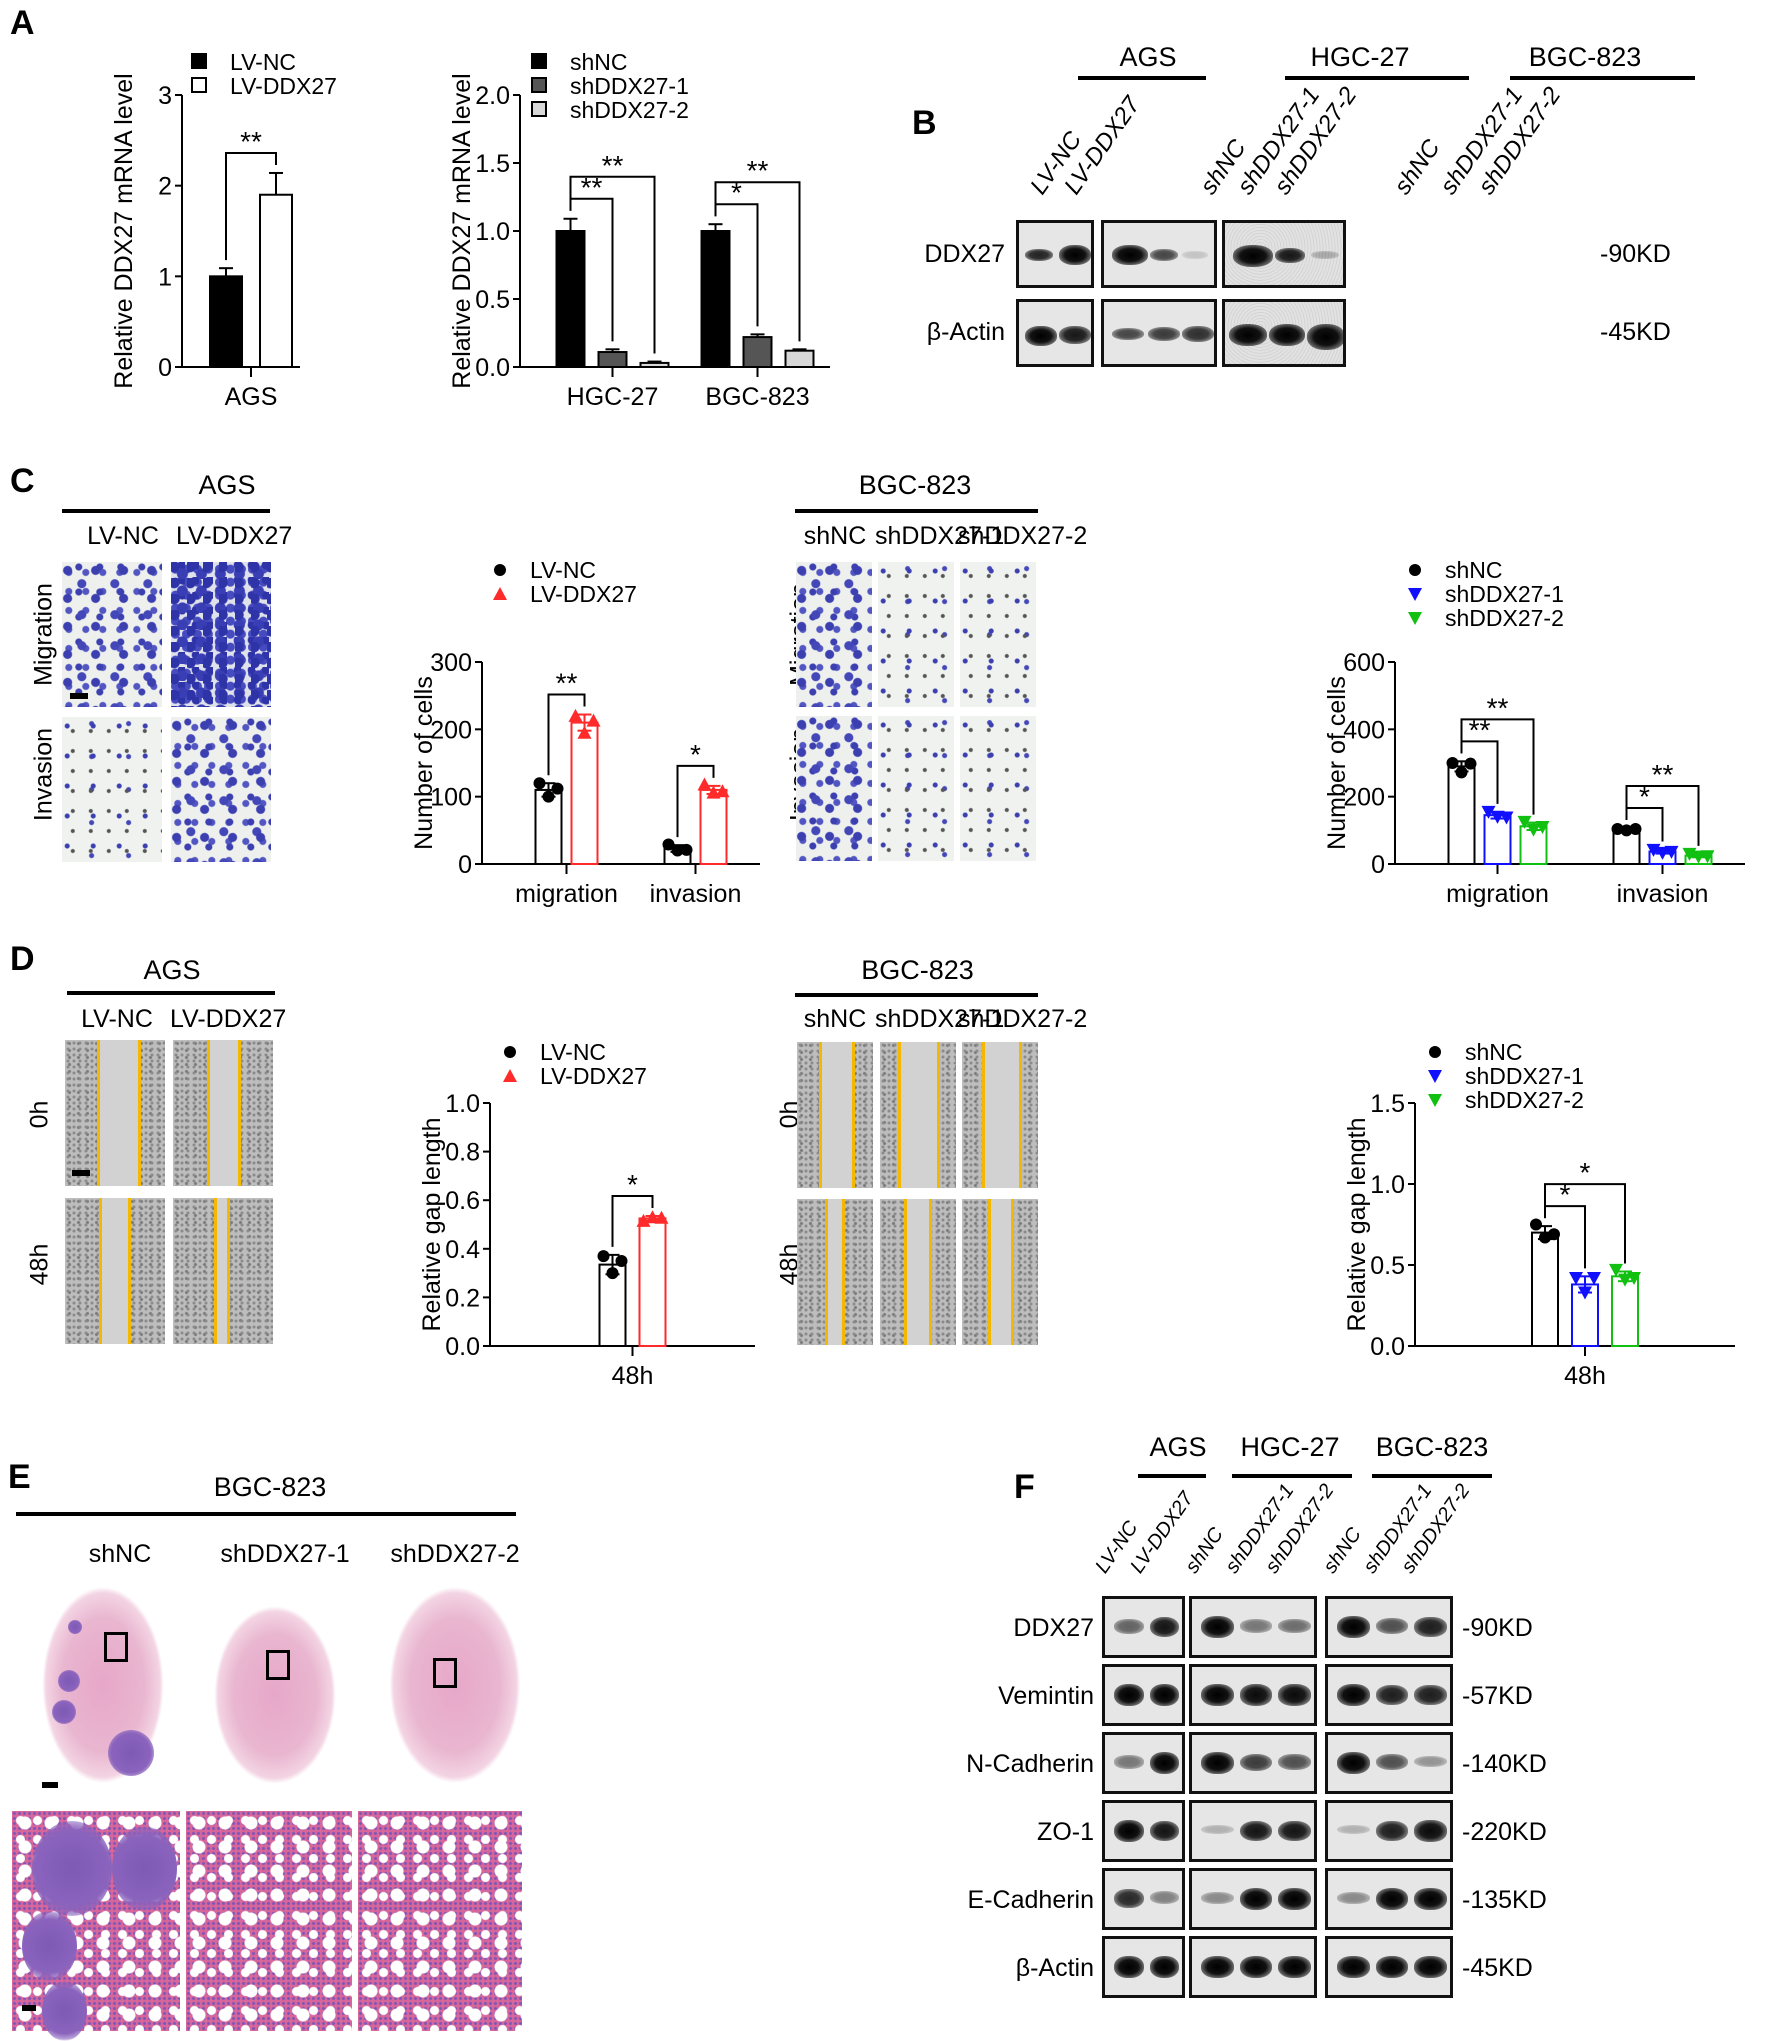 The height and width of the screenshot is (2041, 1772). Describe the element at coordinates (22, 959) in the screenshot. I see `panel-label-d: D` at that location.